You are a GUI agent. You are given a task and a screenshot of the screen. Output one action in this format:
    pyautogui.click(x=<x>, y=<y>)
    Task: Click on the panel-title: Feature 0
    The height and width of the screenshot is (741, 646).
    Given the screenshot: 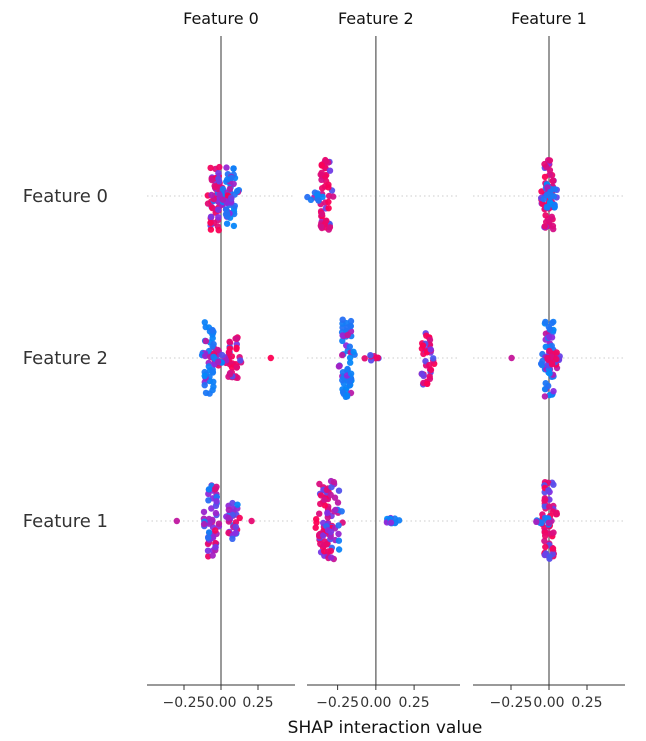 What is the action you would take?
    pyautogui.click(x=221, y=18)
    